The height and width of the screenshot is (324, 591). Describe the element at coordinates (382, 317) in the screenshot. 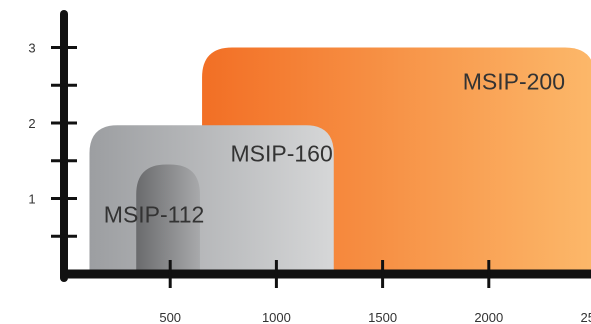

I see `x-tick-label: 1500` at that location.